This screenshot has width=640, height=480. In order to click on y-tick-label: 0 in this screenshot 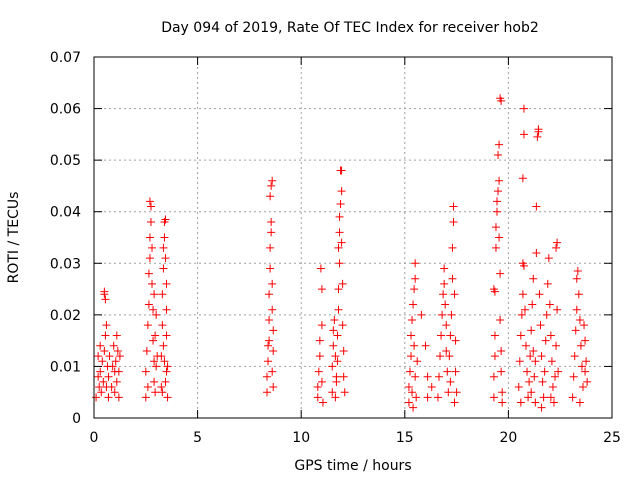, I will do `click(76, 419)`.